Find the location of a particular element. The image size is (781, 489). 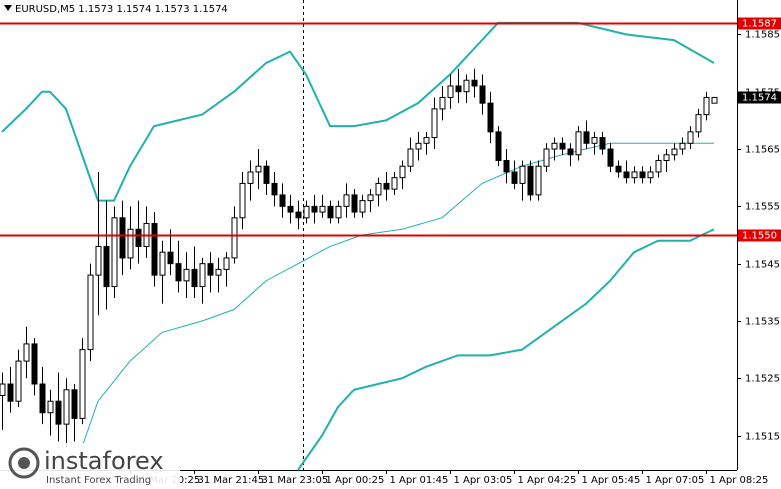

chart-title: EURUSD,M5 1.1573 1.1574 1.1573 1.1574 is located at coordinates (121, 9).